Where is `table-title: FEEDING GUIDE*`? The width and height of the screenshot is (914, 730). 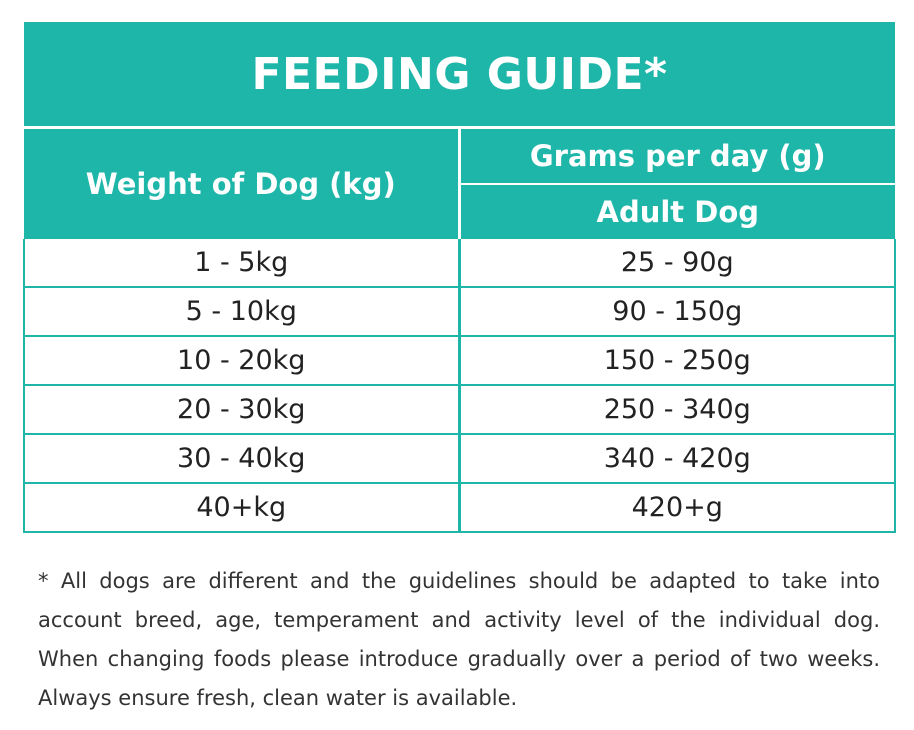
table-title: FEEDING GUIDE* is located at coordinates (460, 75).